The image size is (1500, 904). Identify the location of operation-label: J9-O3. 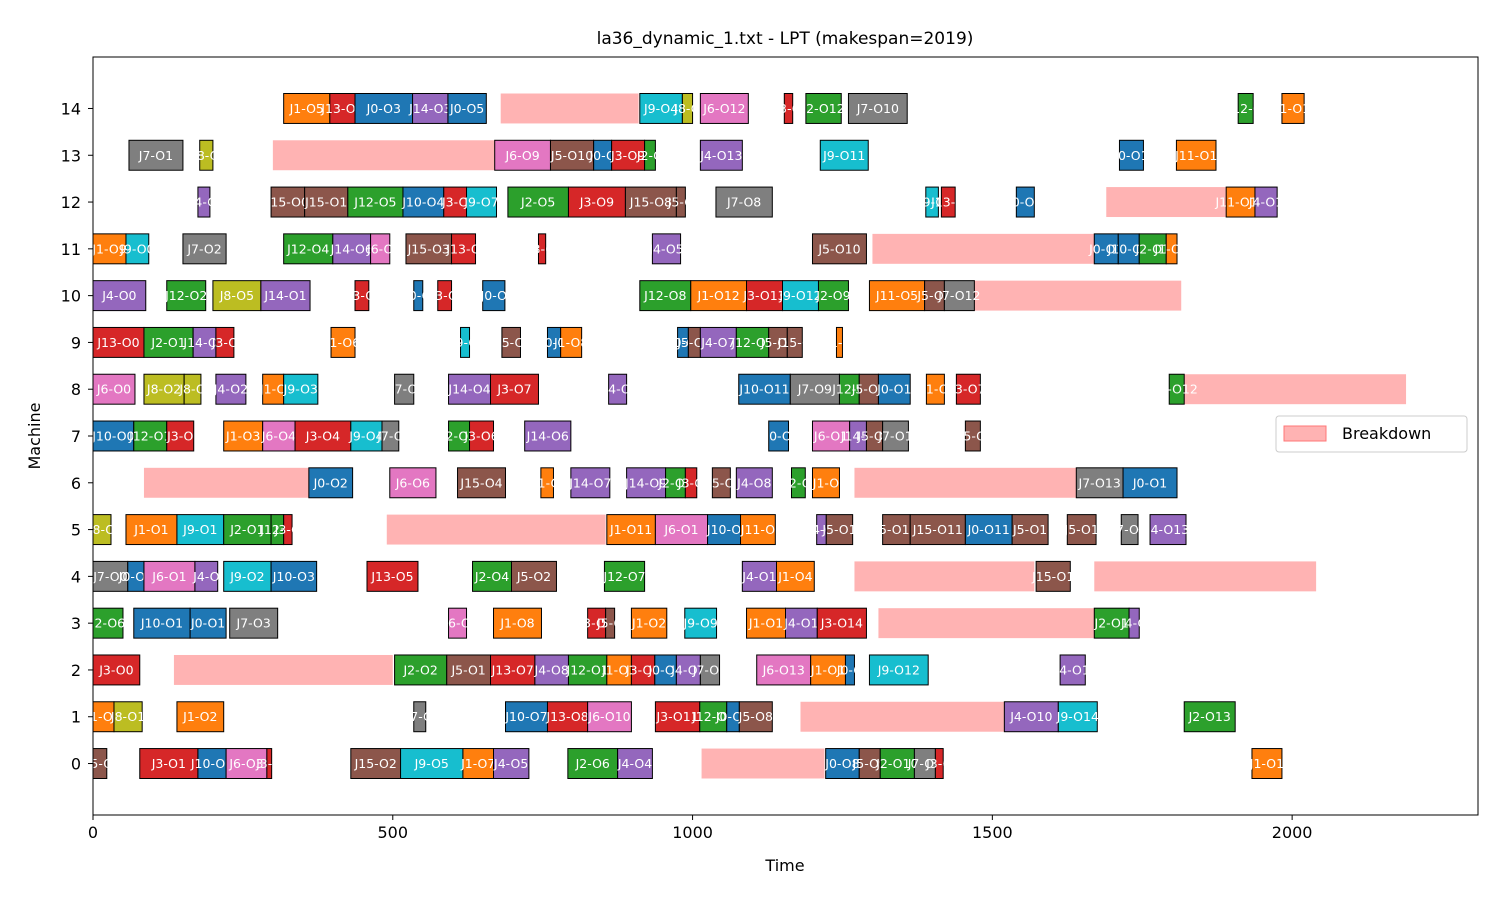
(300, 389).